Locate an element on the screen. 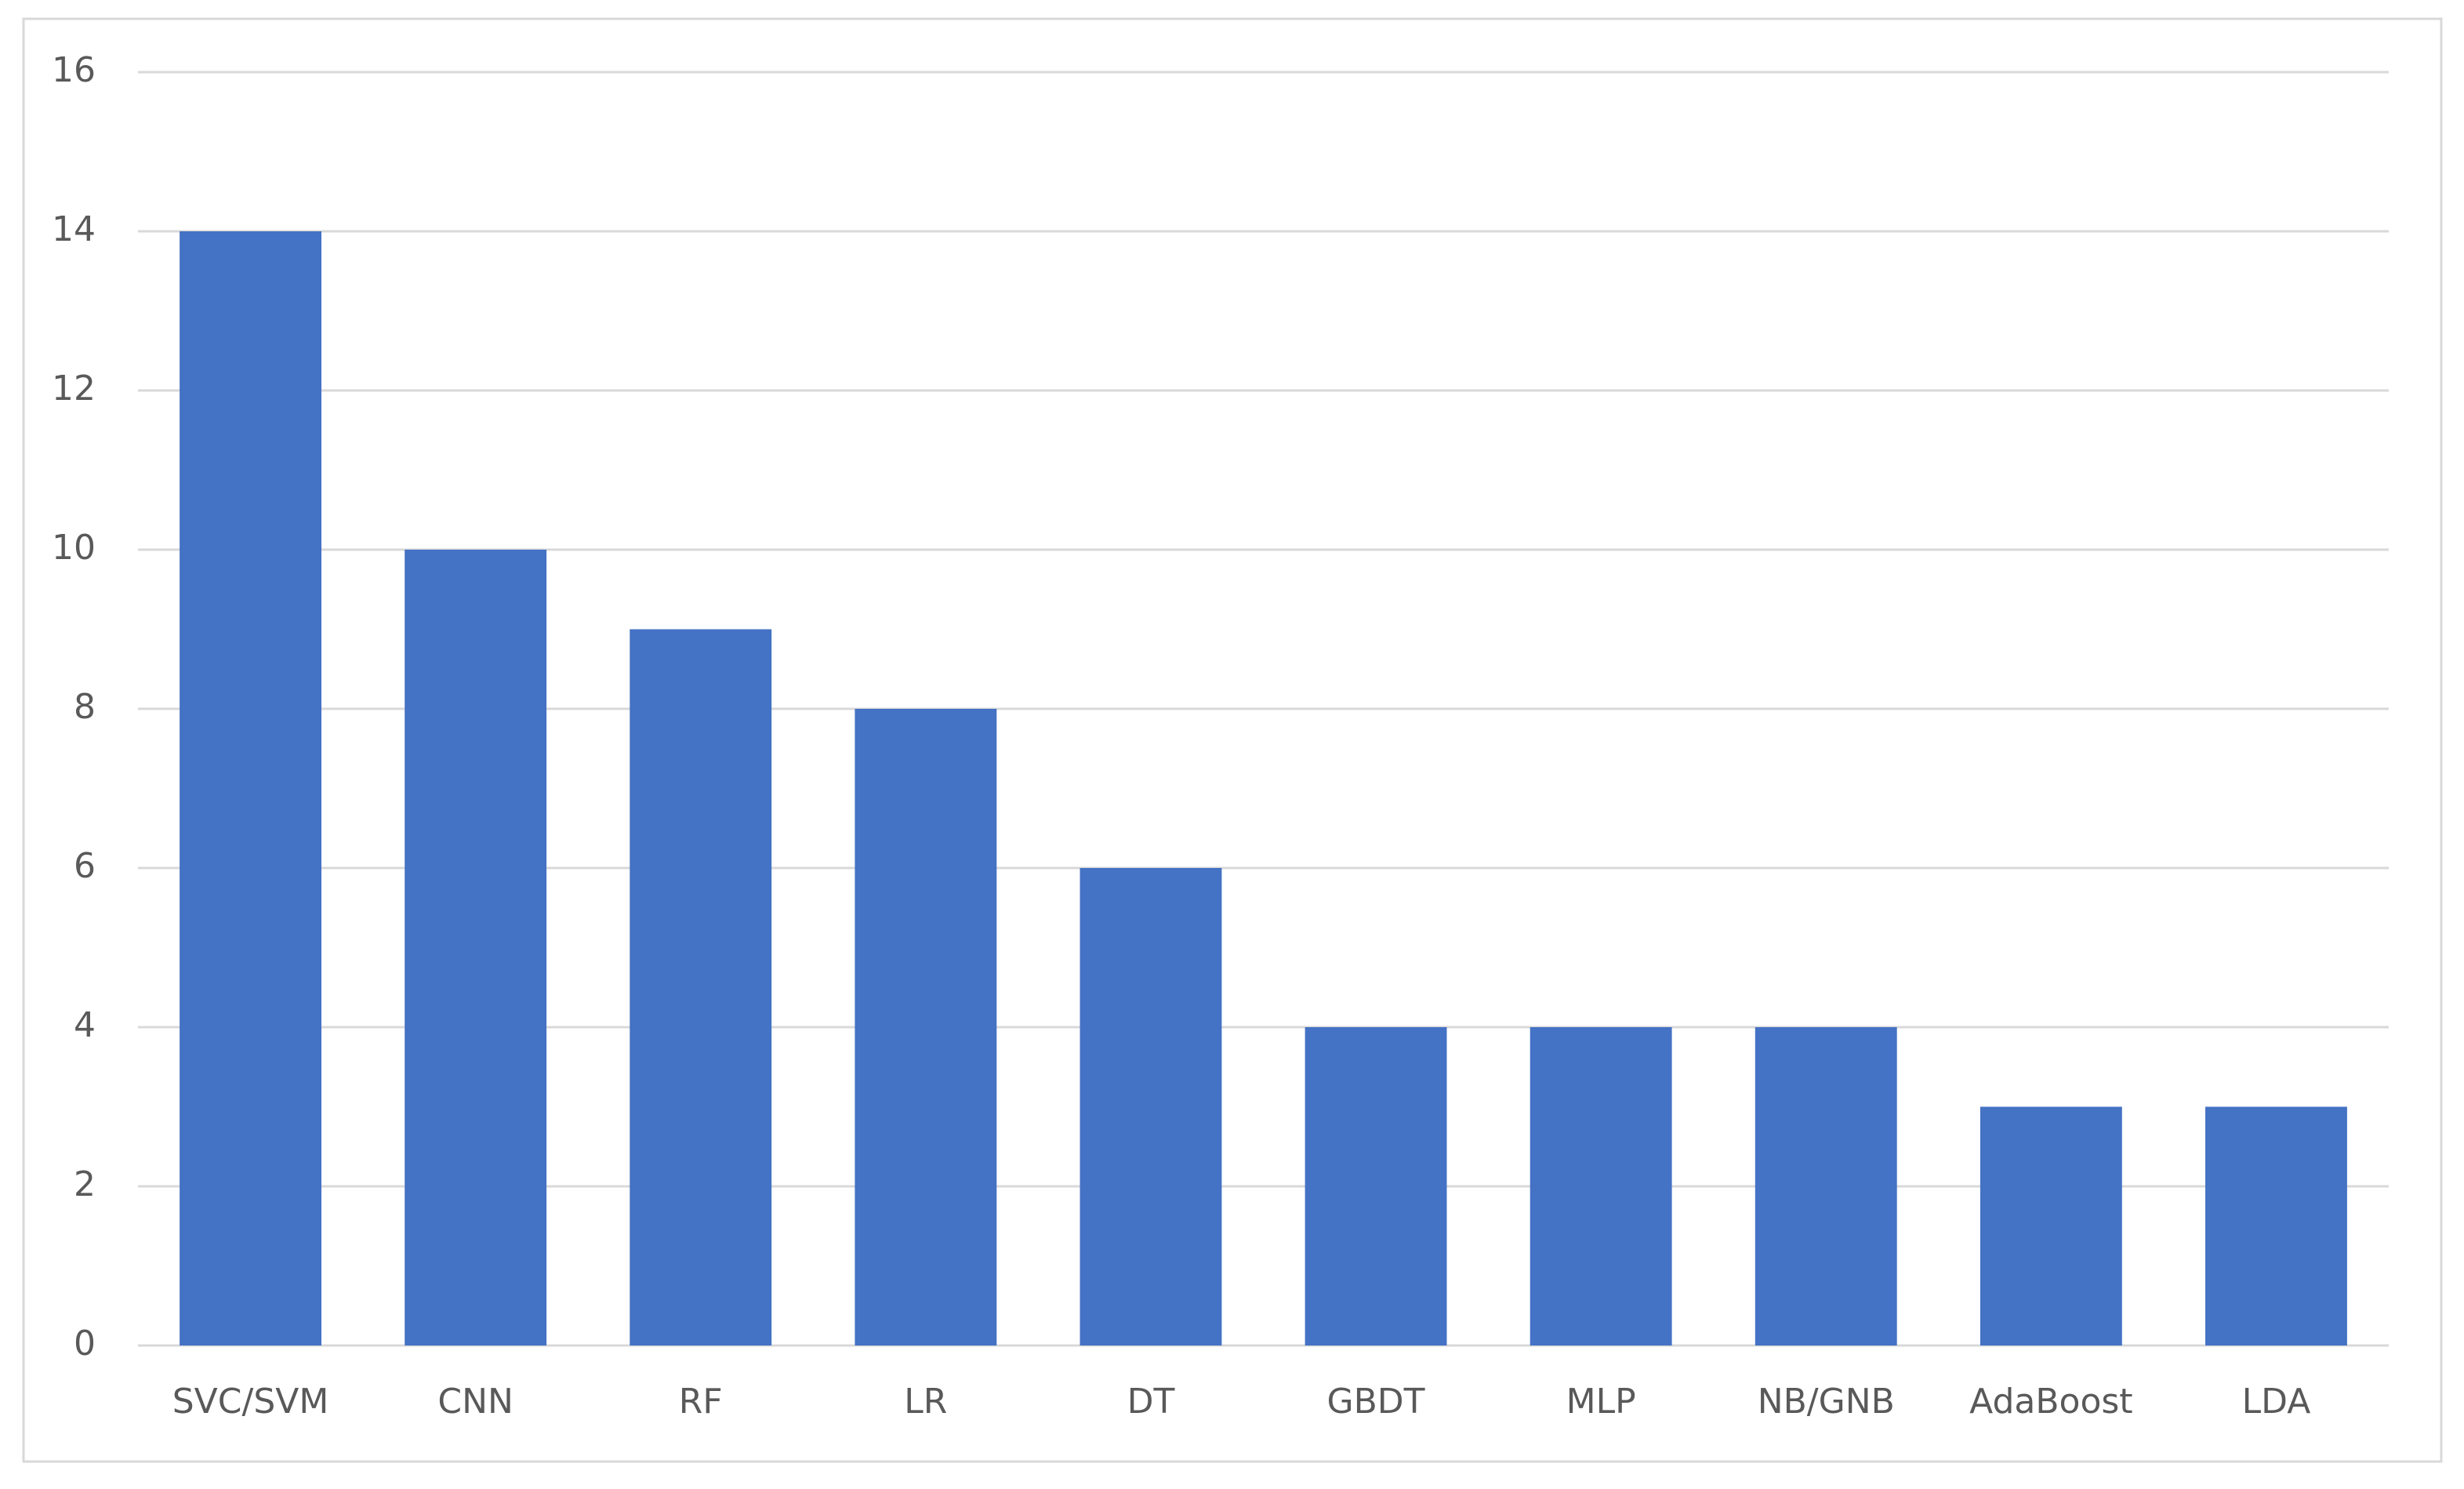 This screenshot has width=2464, height=1489. x-tick-label: GBDT is located at coordinates (1376, 1402).